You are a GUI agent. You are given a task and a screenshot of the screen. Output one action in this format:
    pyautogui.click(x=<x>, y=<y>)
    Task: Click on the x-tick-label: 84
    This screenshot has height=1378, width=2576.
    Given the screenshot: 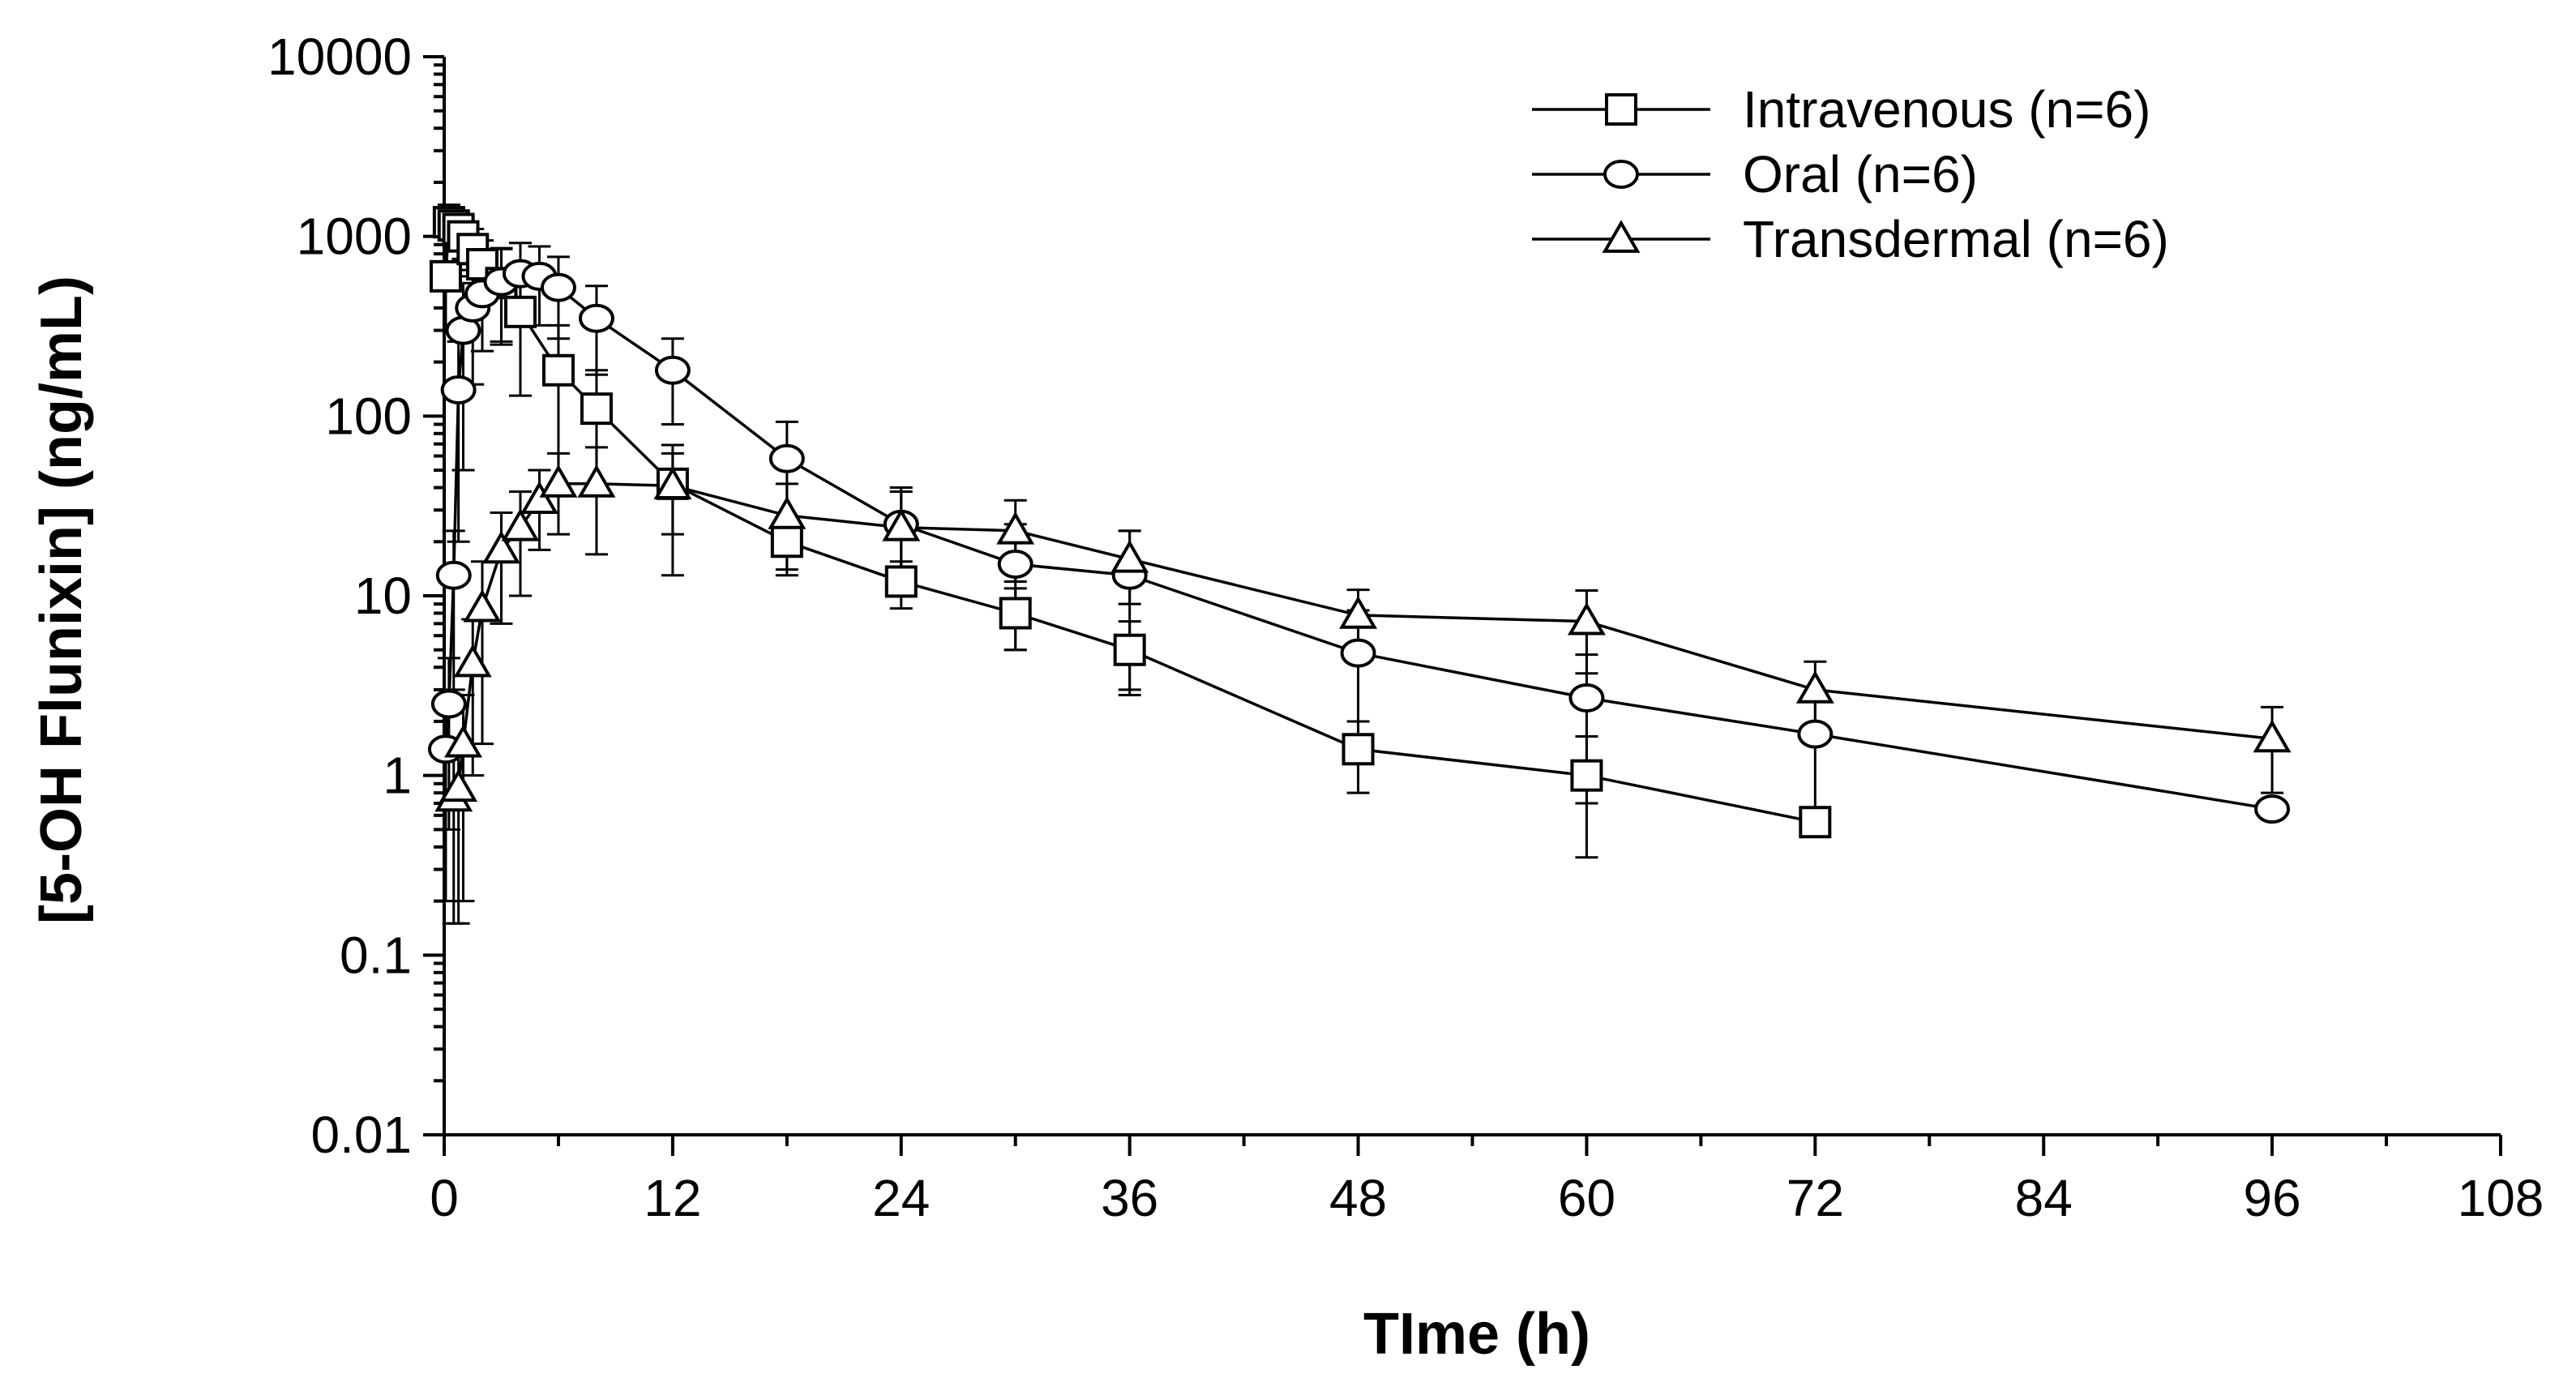 What is the action you would take?
    pyautogui.click(x=2044, y=1198)
    